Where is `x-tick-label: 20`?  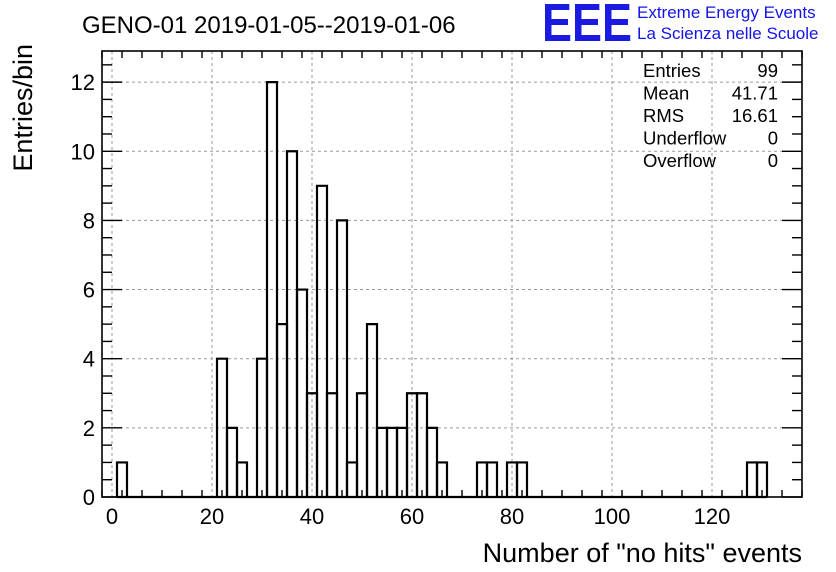
x-tick-label: 20 is located at coordinates (212, 516).